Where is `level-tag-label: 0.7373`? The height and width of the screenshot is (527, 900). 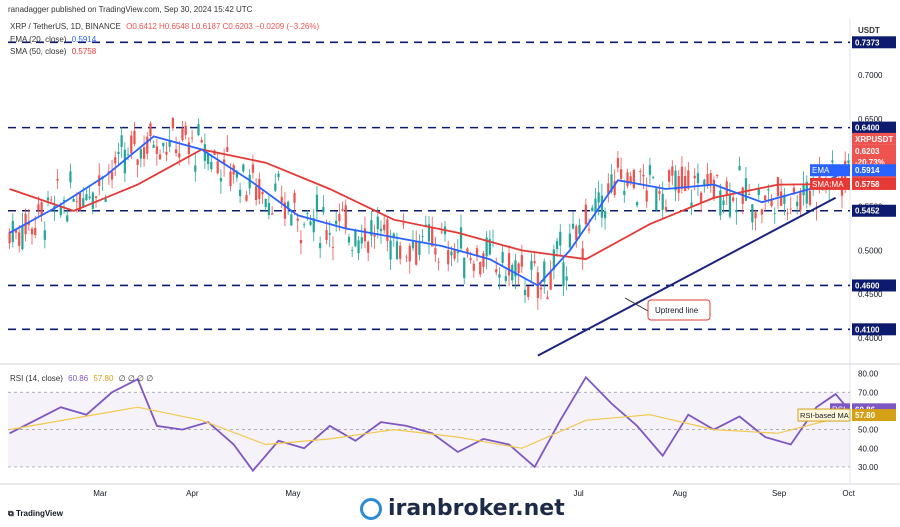
level-tag-label: 0.7373 is located at coordinates (867, 42).